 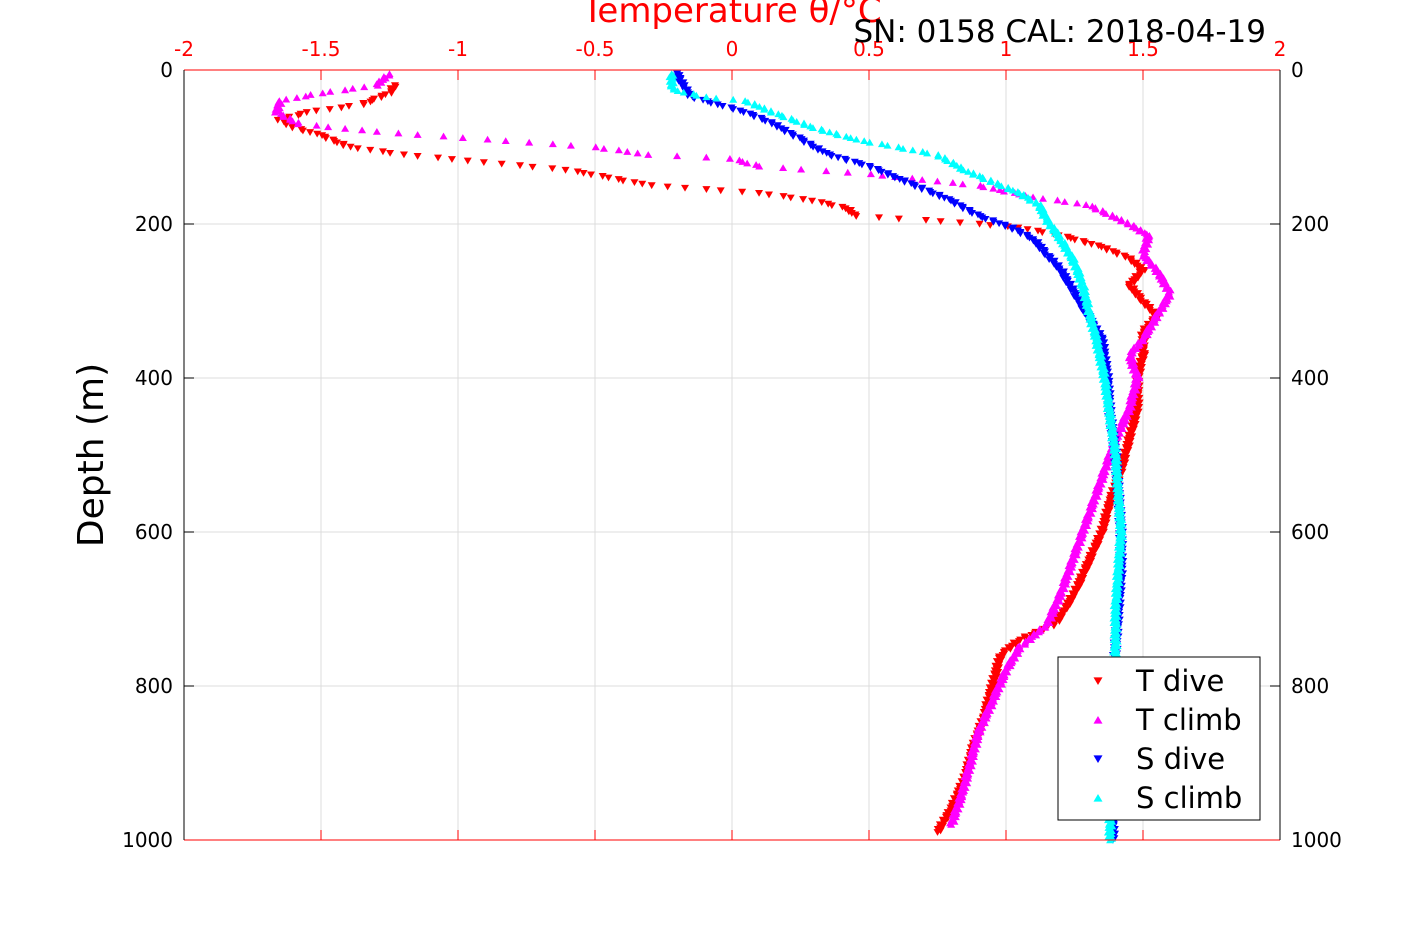 I want to click on y-tick-label-right: 1000, so click(x=1316, y=840).